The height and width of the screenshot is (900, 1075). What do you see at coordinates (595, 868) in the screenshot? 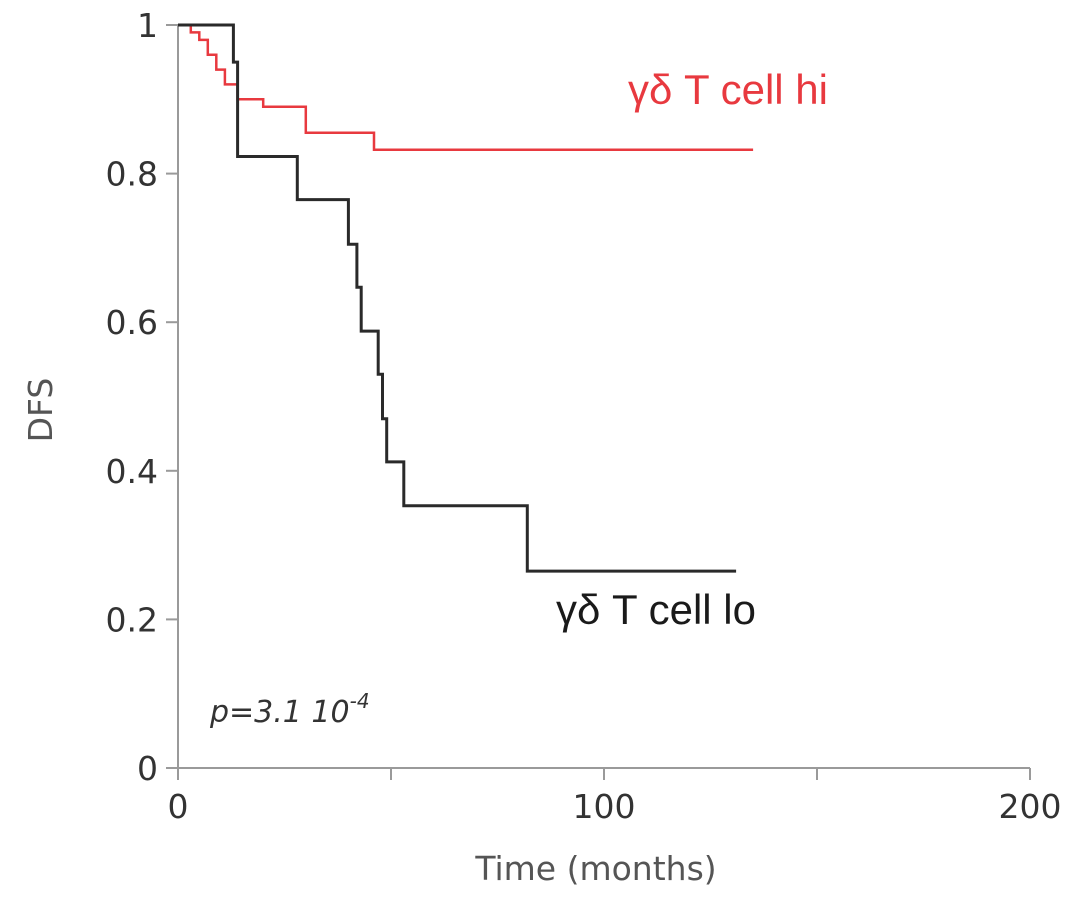
I see `x-axis-title: Time (months)` at bounding box center [595, 868].